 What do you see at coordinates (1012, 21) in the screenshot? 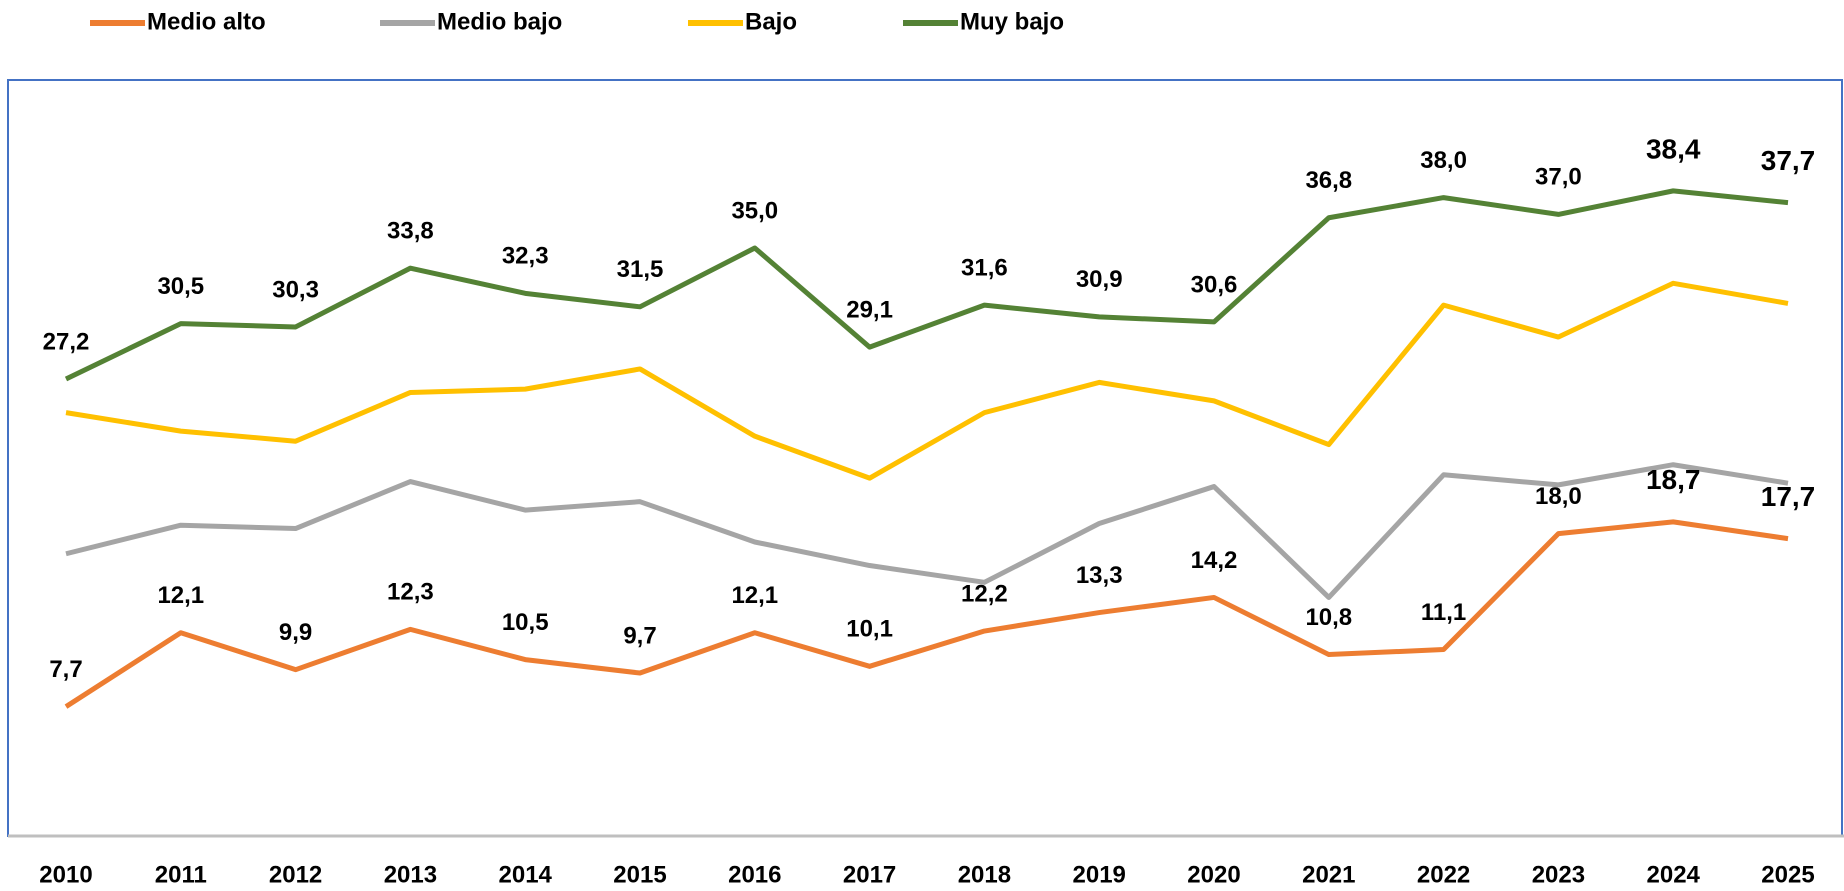
I see `legend-label: Muy bajo` at bounding box center [1012, 21].